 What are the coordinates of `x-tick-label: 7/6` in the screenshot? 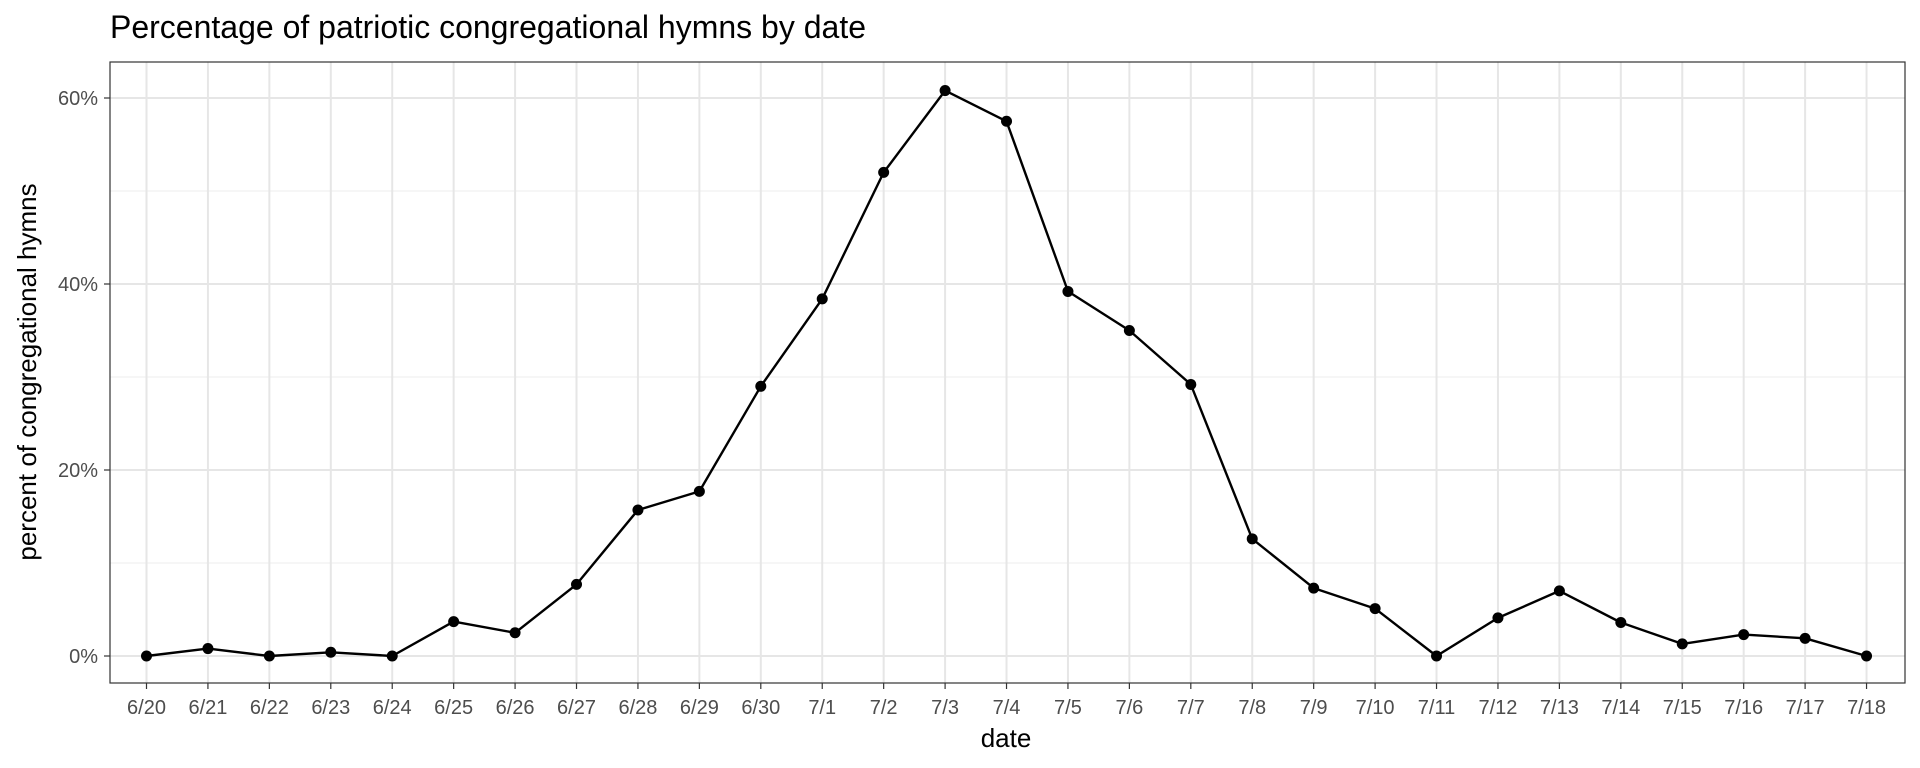 It's located at (1129, 708).